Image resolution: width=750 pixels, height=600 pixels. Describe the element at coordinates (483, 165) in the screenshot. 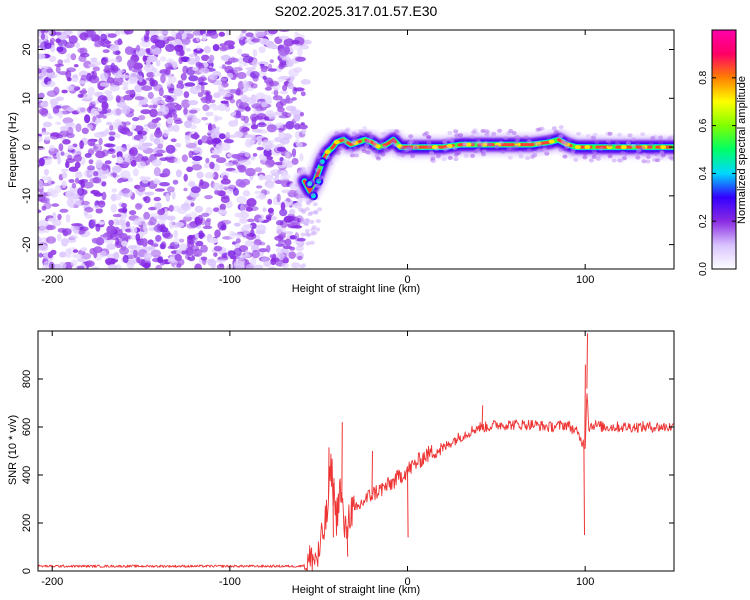

I see `frequency-ridge-layer` at that location.